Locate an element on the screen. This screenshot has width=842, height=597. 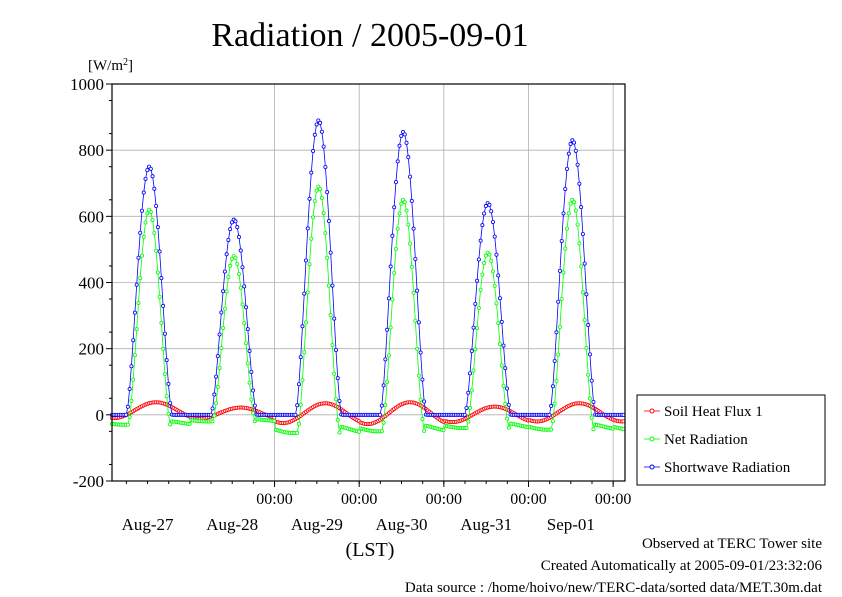
legend-label: Soil Heat Flux 1 is located at coordinates (713, 412).